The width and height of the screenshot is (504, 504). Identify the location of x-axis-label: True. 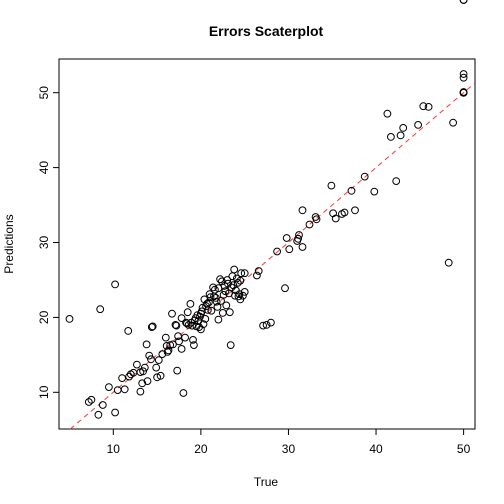
(266, 482).